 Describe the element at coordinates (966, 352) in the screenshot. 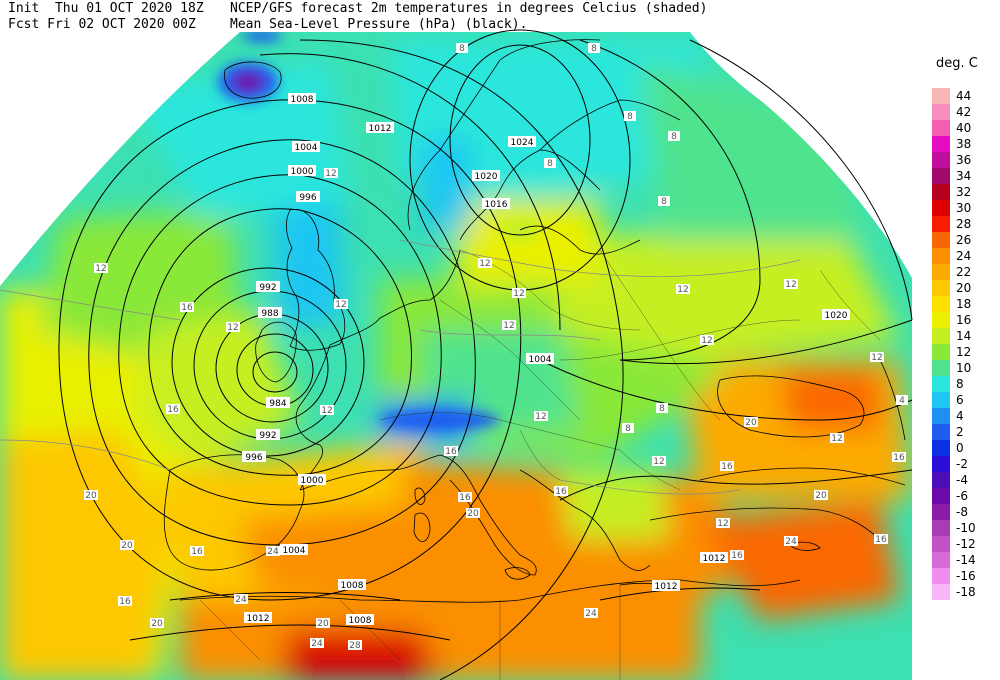

I see `legend-entry: 12` at that location.